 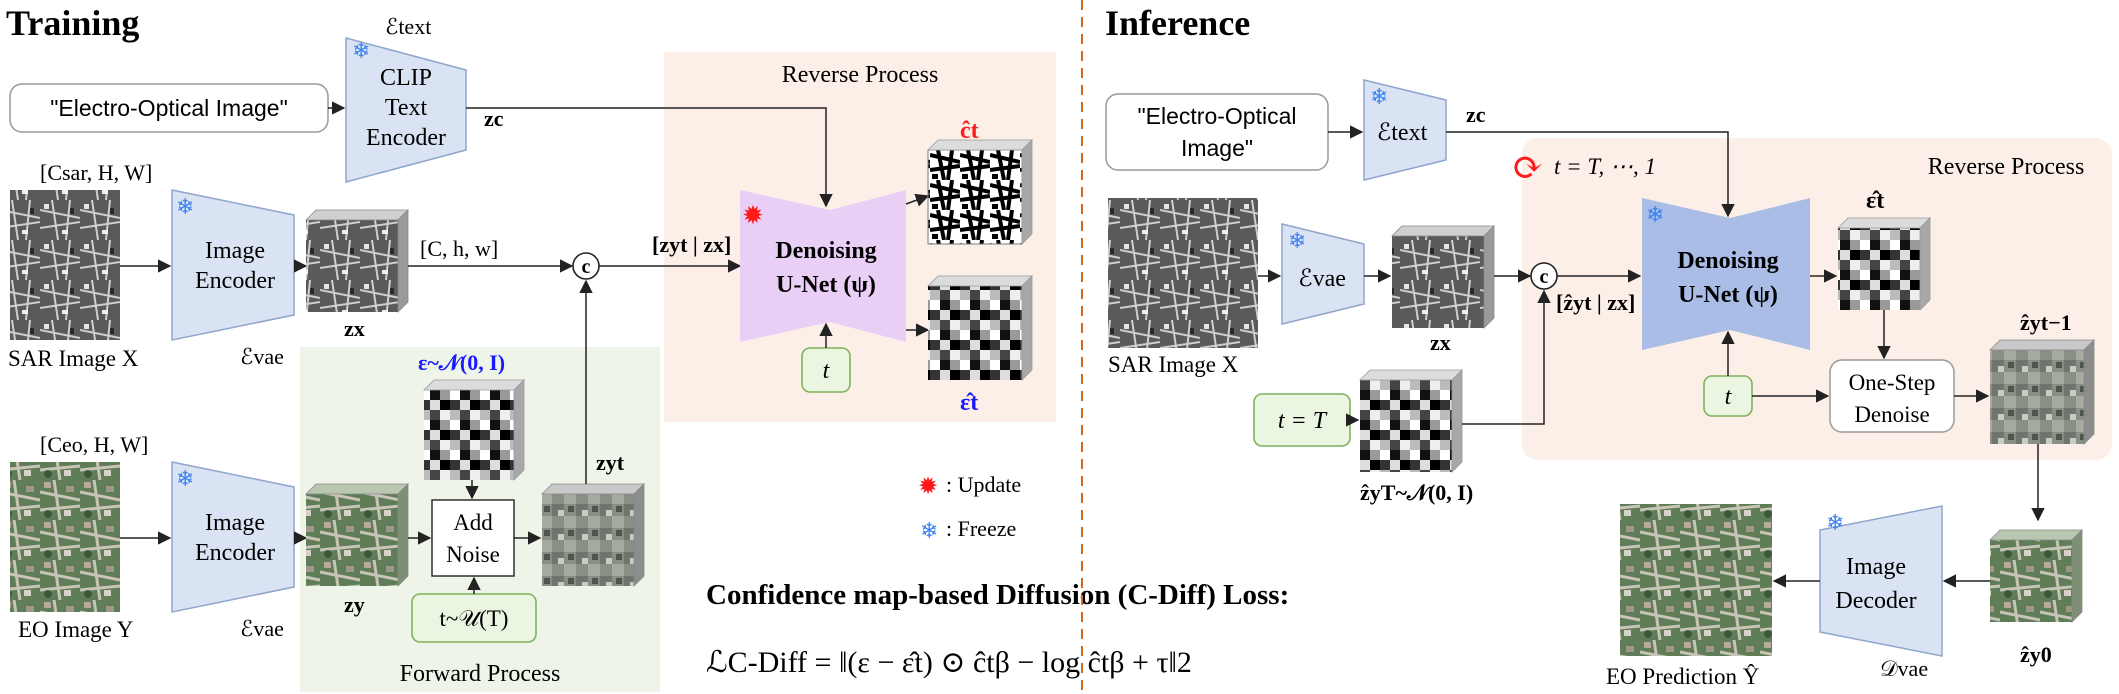 I want to click on training-title: Training, so click(x=72, y=23).